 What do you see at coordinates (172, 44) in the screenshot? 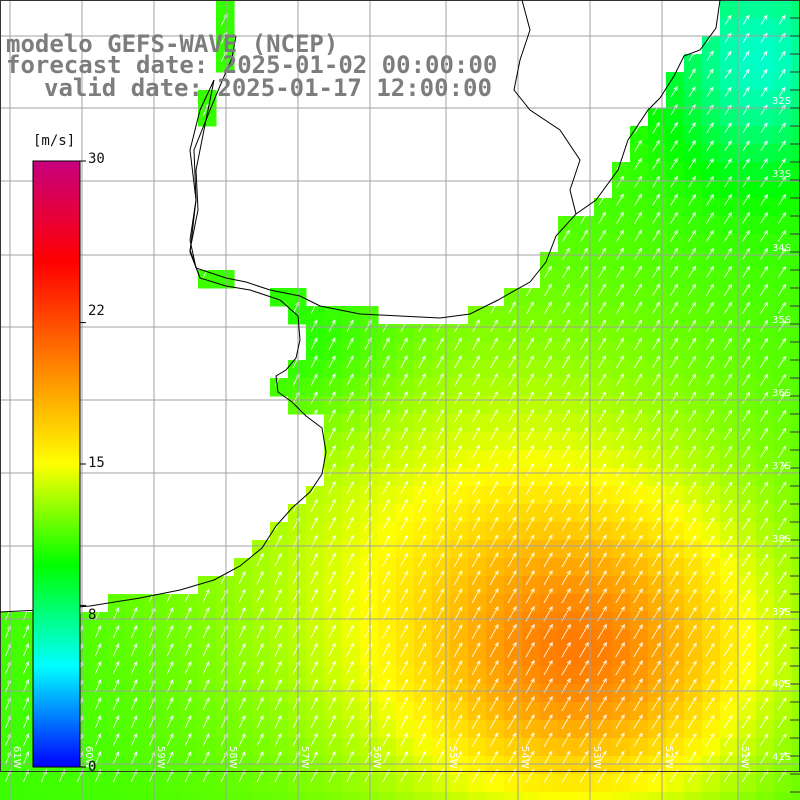
I see `map-title-model: modelo GEFS-WAVE (NCEP)` at bounding box center [172, 44].